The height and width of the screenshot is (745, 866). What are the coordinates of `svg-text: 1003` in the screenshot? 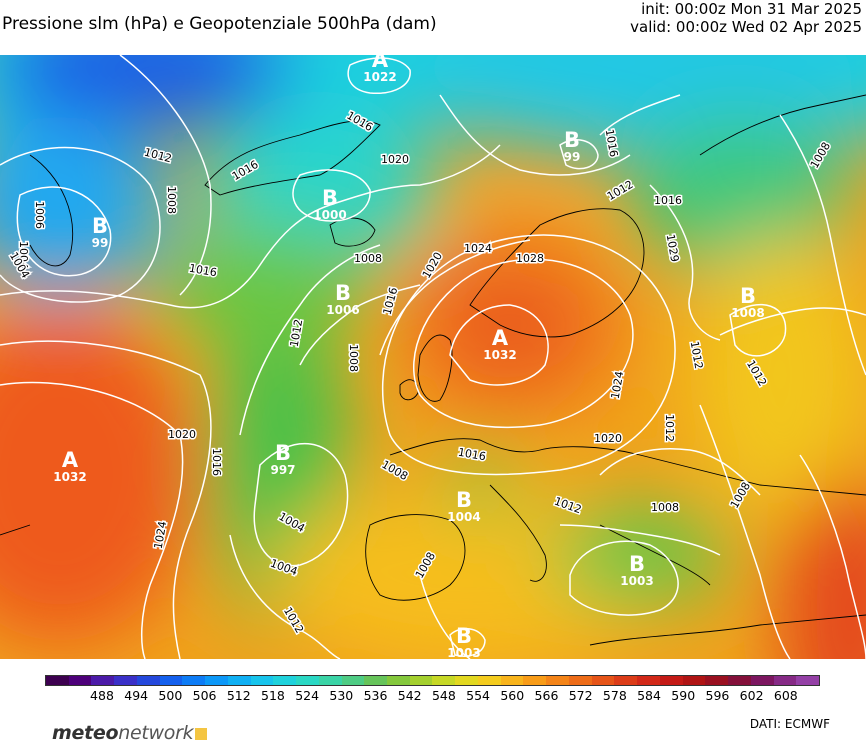 It's located at (463, 652).